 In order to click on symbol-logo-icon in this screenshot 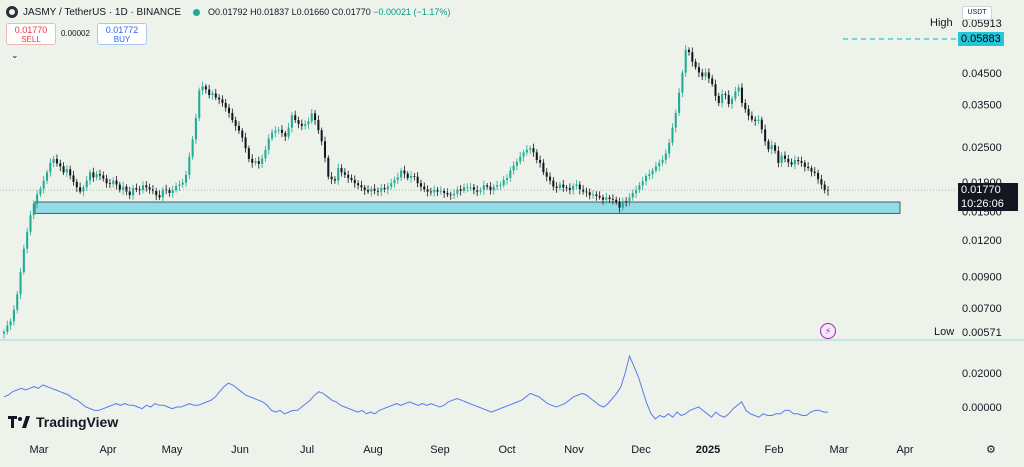, I will do `click(12, 12)`.